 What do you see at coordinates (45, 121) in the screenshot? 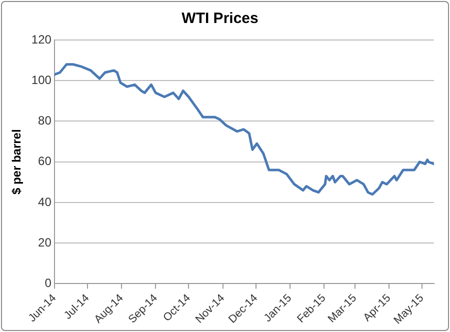
I see `y-tick-label: 80` at bounding box center [45, 121].